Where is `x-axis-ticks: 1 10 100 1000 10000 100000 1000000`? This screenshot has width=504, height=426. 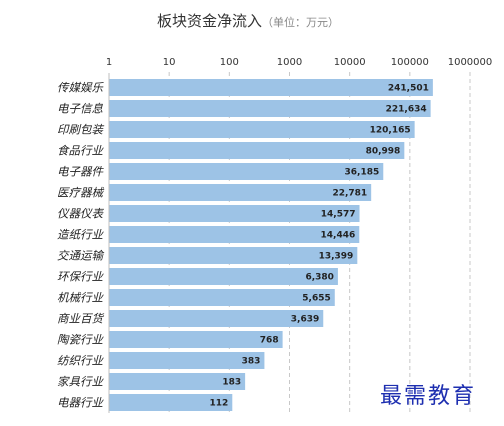 x-axis-ticks: 1 10 100 1000 10000 100000 1000000 is located at coordinates (299, 62).